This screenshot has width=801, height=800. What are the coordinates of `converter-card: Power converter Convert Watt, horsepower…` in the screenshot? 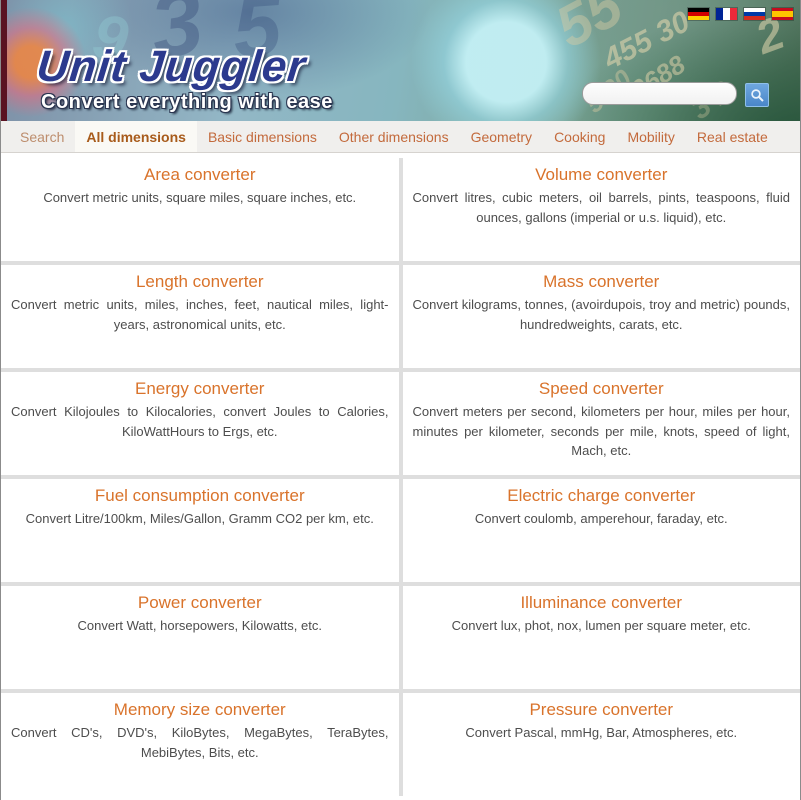 It's located at (200, 637).